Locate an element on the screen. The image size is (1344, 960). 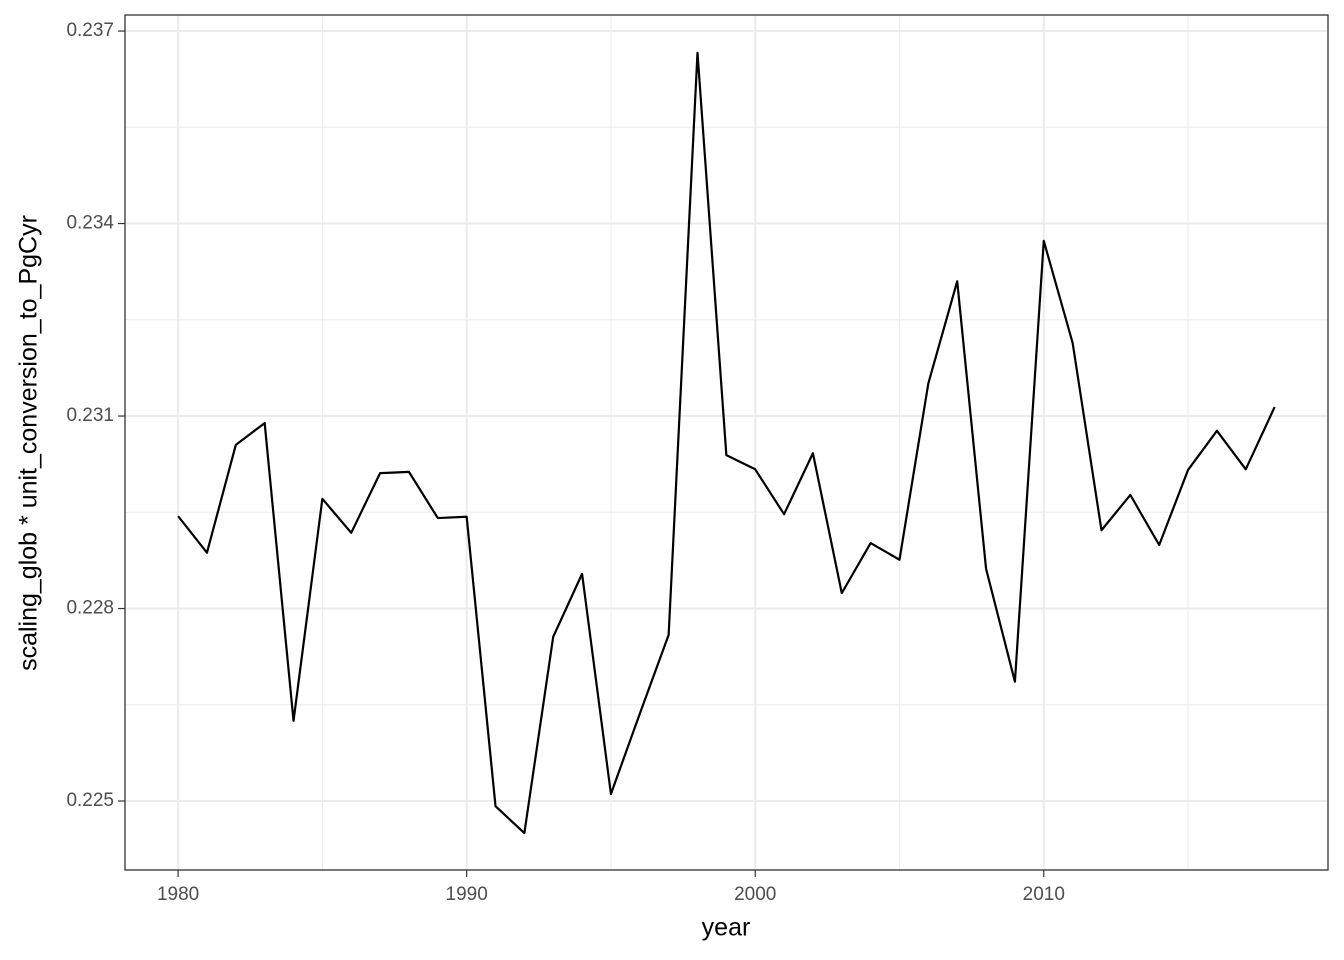
x-axis-title: year is located at coordinates (726, 928).